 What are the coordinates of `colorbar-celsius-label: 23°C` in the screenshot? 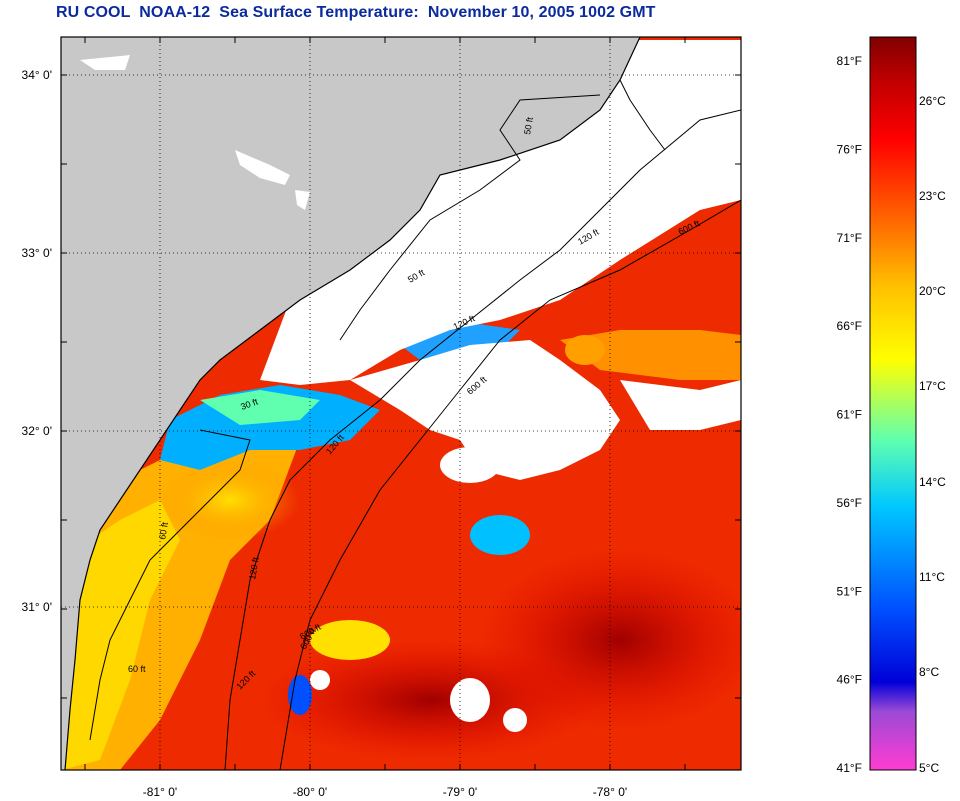 It's located at (932, 196).